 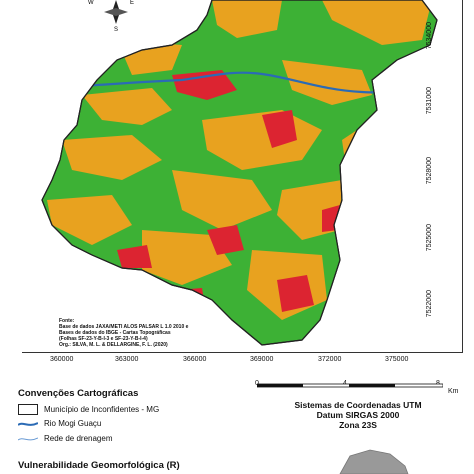 What do you see at coordinates (330, 359) in the screenshot?
I see `x-tick-label: 372000` at bounding box center [330, 359].